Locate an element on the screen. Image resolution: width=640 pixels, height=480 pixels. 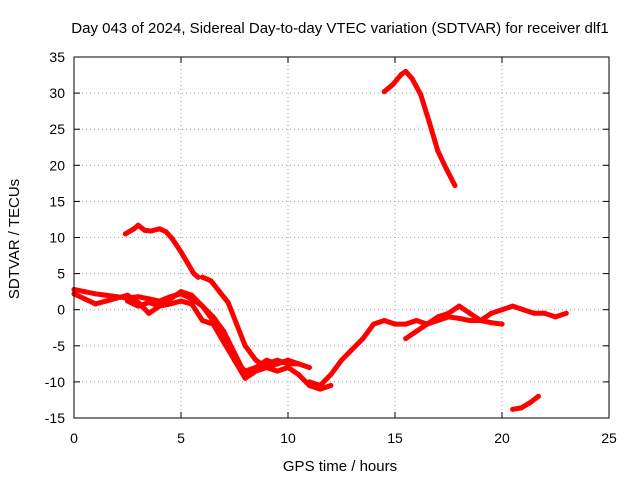
y-tick-label: 10 is located at coordinates (57, 238).